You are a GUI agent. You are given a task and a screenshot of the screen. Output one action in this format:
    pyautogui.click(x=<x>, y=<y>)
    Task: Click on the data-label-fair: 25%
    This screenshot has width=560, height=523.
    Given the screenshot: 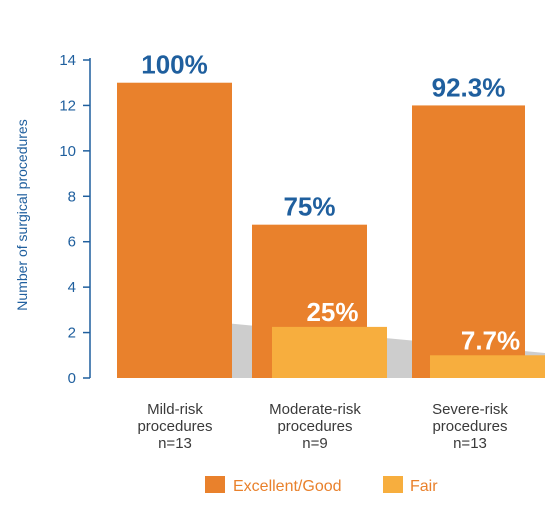 What is the action you would take?
    pyautogui.click(x=332, y=312)
    